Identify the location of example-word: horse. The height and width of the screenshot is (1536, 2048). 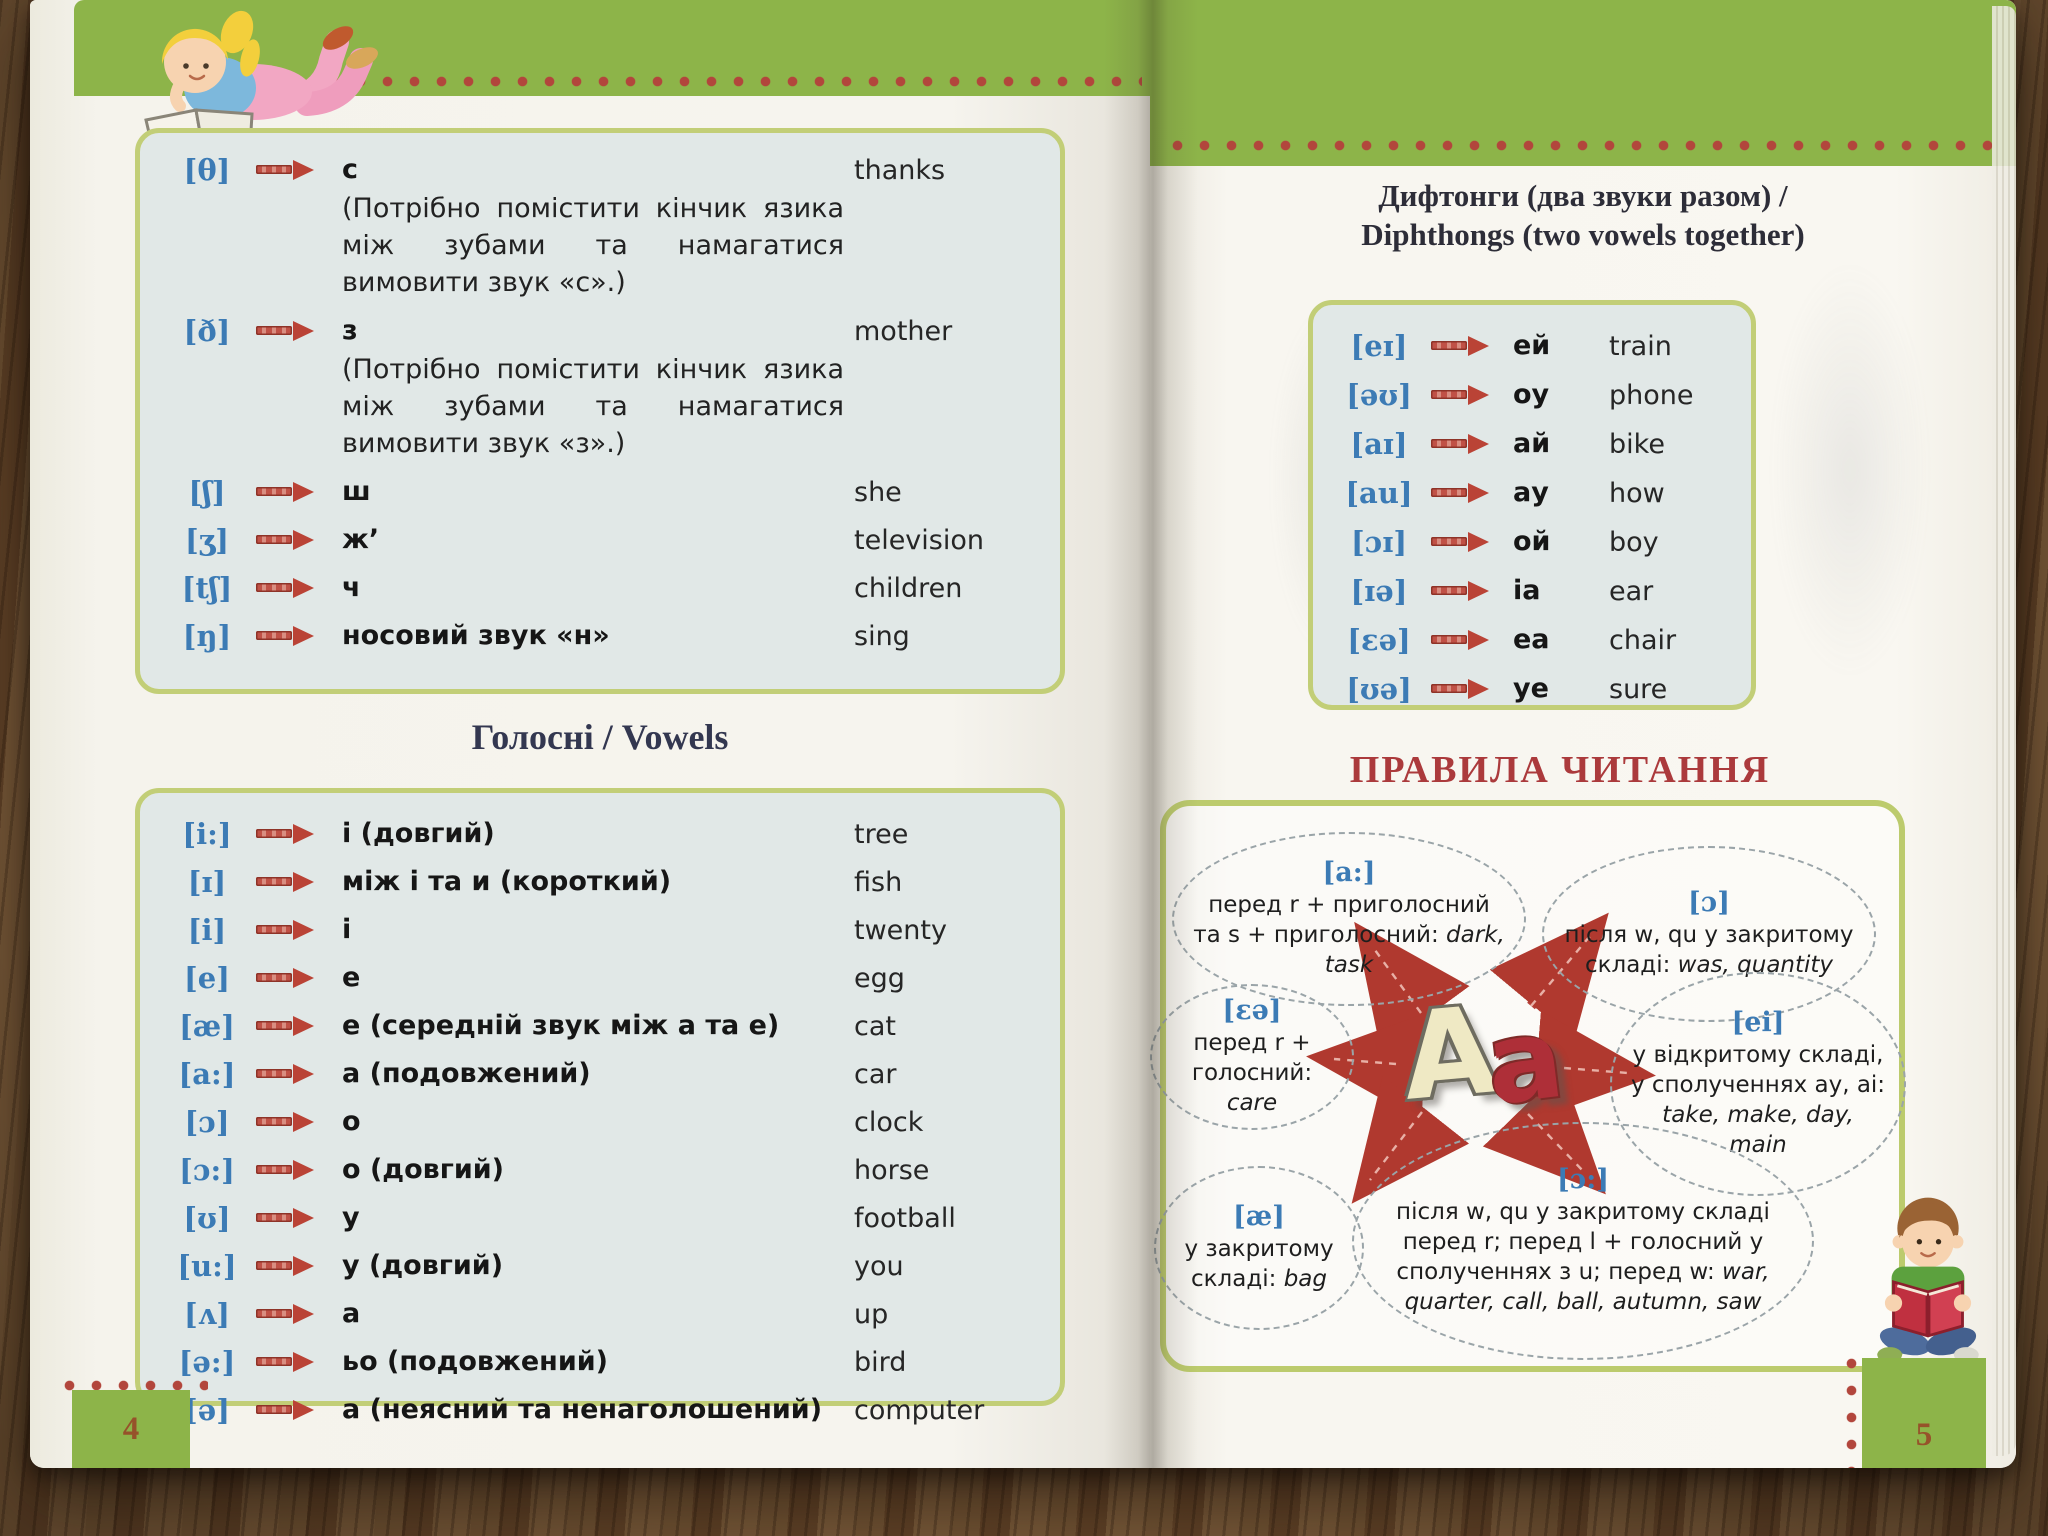
(892, 1170).